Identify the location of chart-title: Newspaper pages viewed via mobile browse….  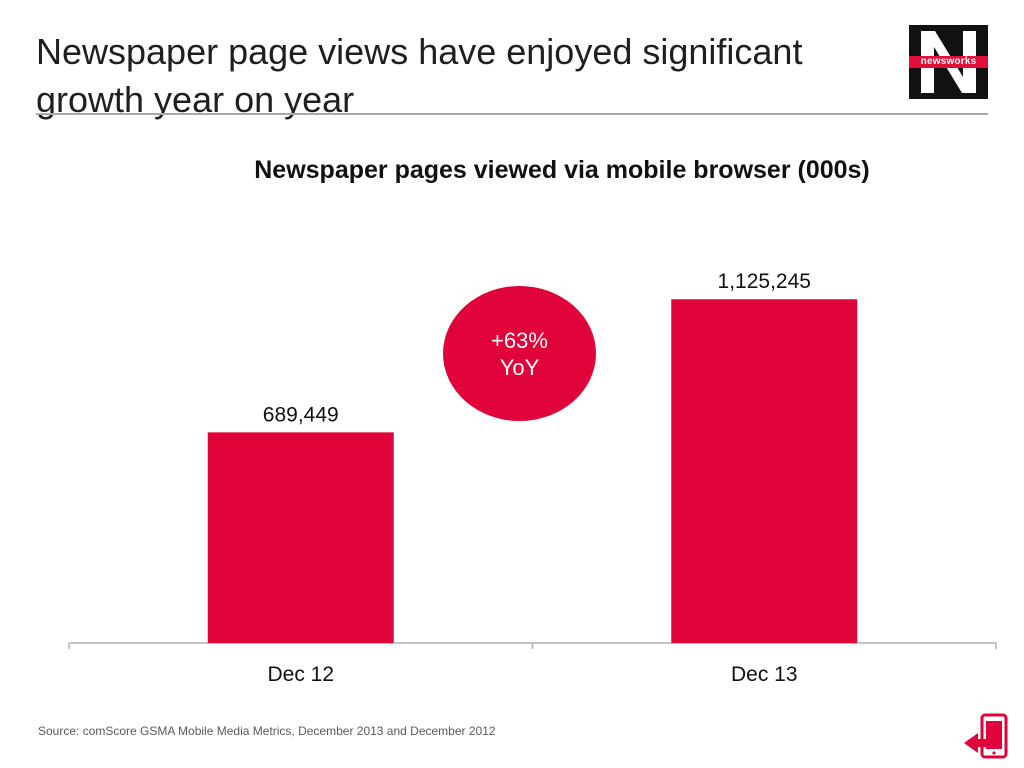
(562, 170).